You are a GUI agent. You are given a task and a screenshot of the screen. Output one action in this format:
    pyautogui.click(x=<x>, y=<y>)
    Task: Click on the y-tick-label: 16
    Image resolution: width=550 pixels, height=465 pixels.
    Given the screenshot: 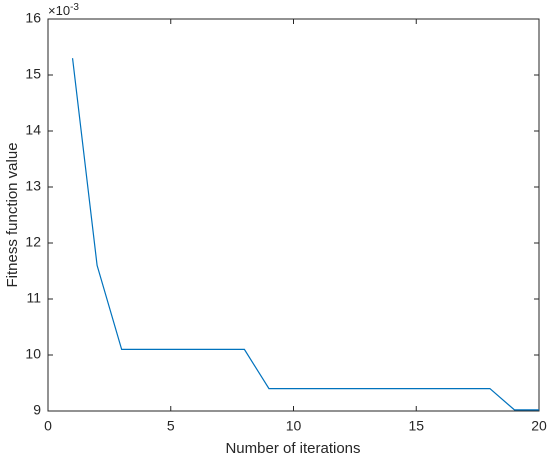 What is the action you would take?
    pyautogui.click(x=33, y=18)
    